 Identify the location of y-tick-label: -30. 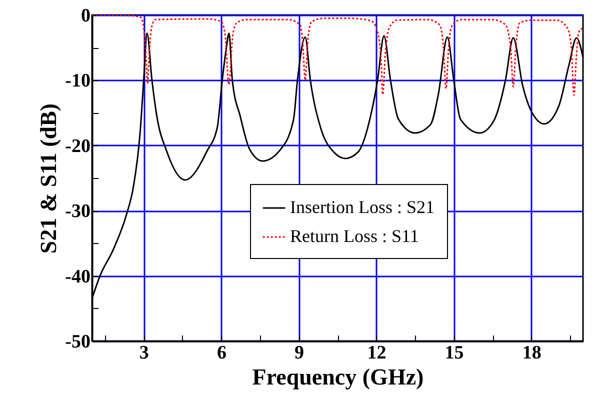
(77, 211).